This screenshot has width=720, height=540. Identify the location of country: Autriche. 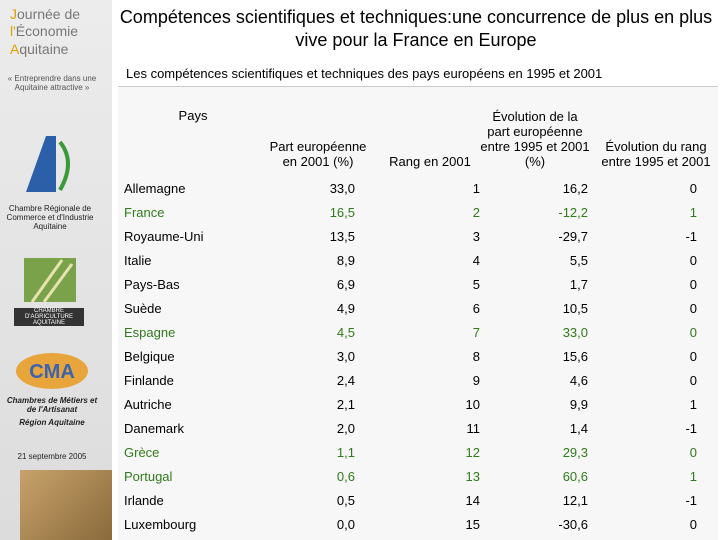
(148, 404).